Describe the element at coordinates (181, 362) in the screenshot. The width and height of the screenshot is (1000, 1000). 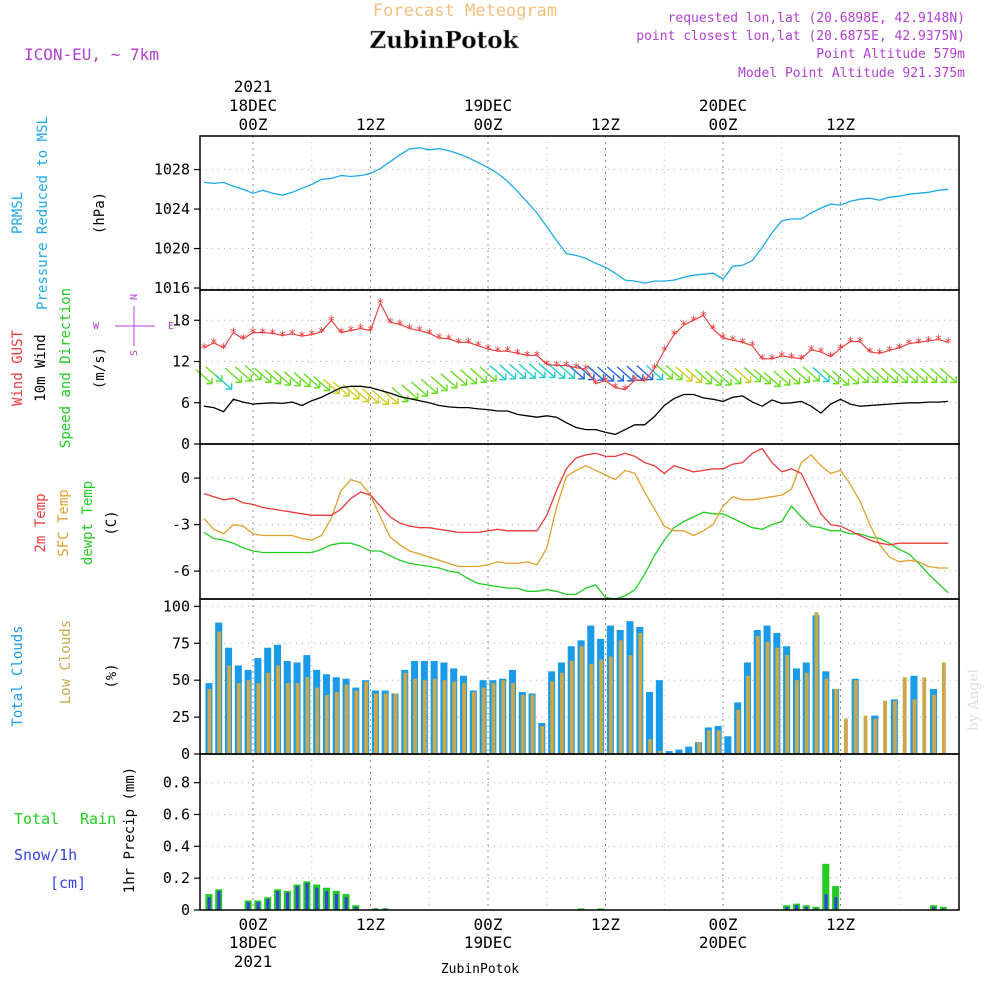
I see `y-tick-label: 12` at that location.